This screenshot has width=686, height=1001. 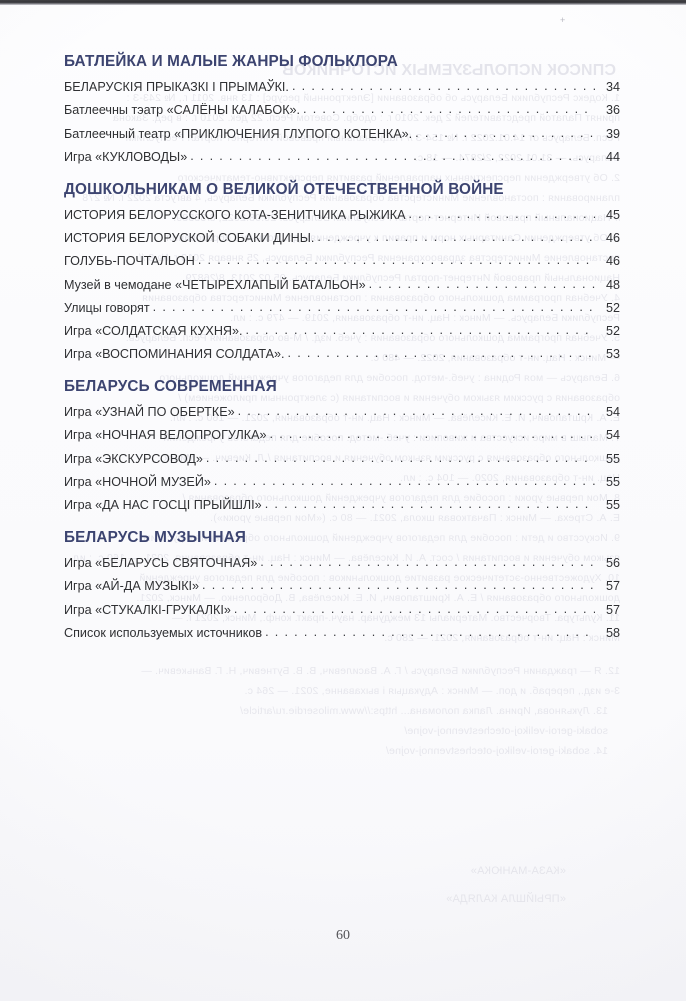 What do you see at coordinates (147, 609) in the screenshot?
I see `toc-entry-label: Игра «СТУКАЛКІ-ГРУКАЛКІ»` at bounding box center [147, 609].